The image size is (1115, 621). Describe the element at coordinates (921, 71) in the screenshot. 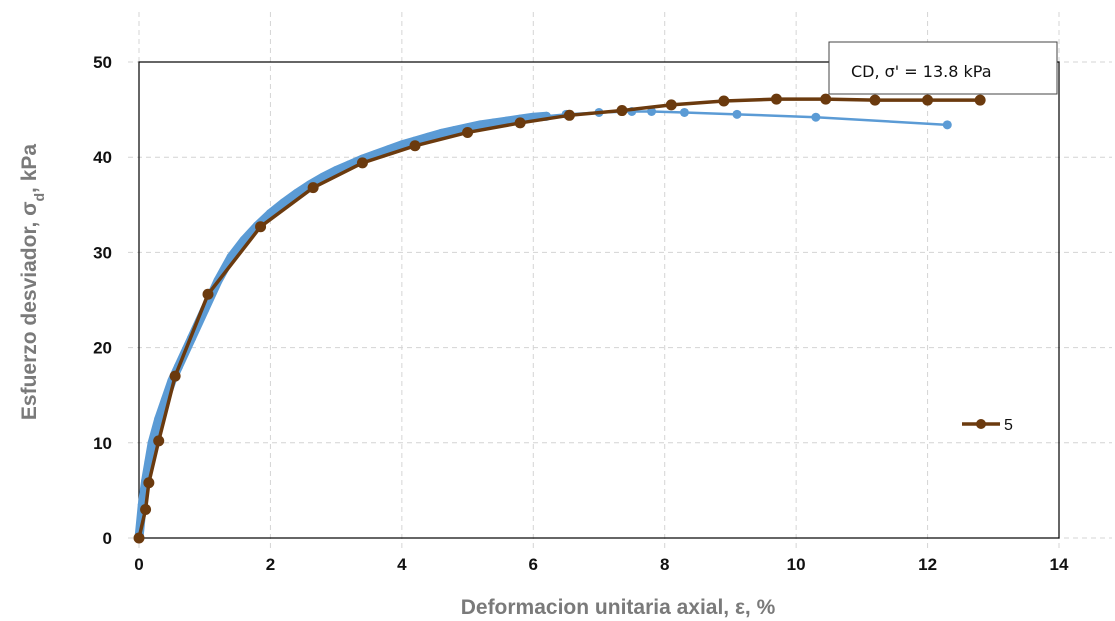

I see `annotation-text: CD, σ' = 13.8 kPa` at that location.